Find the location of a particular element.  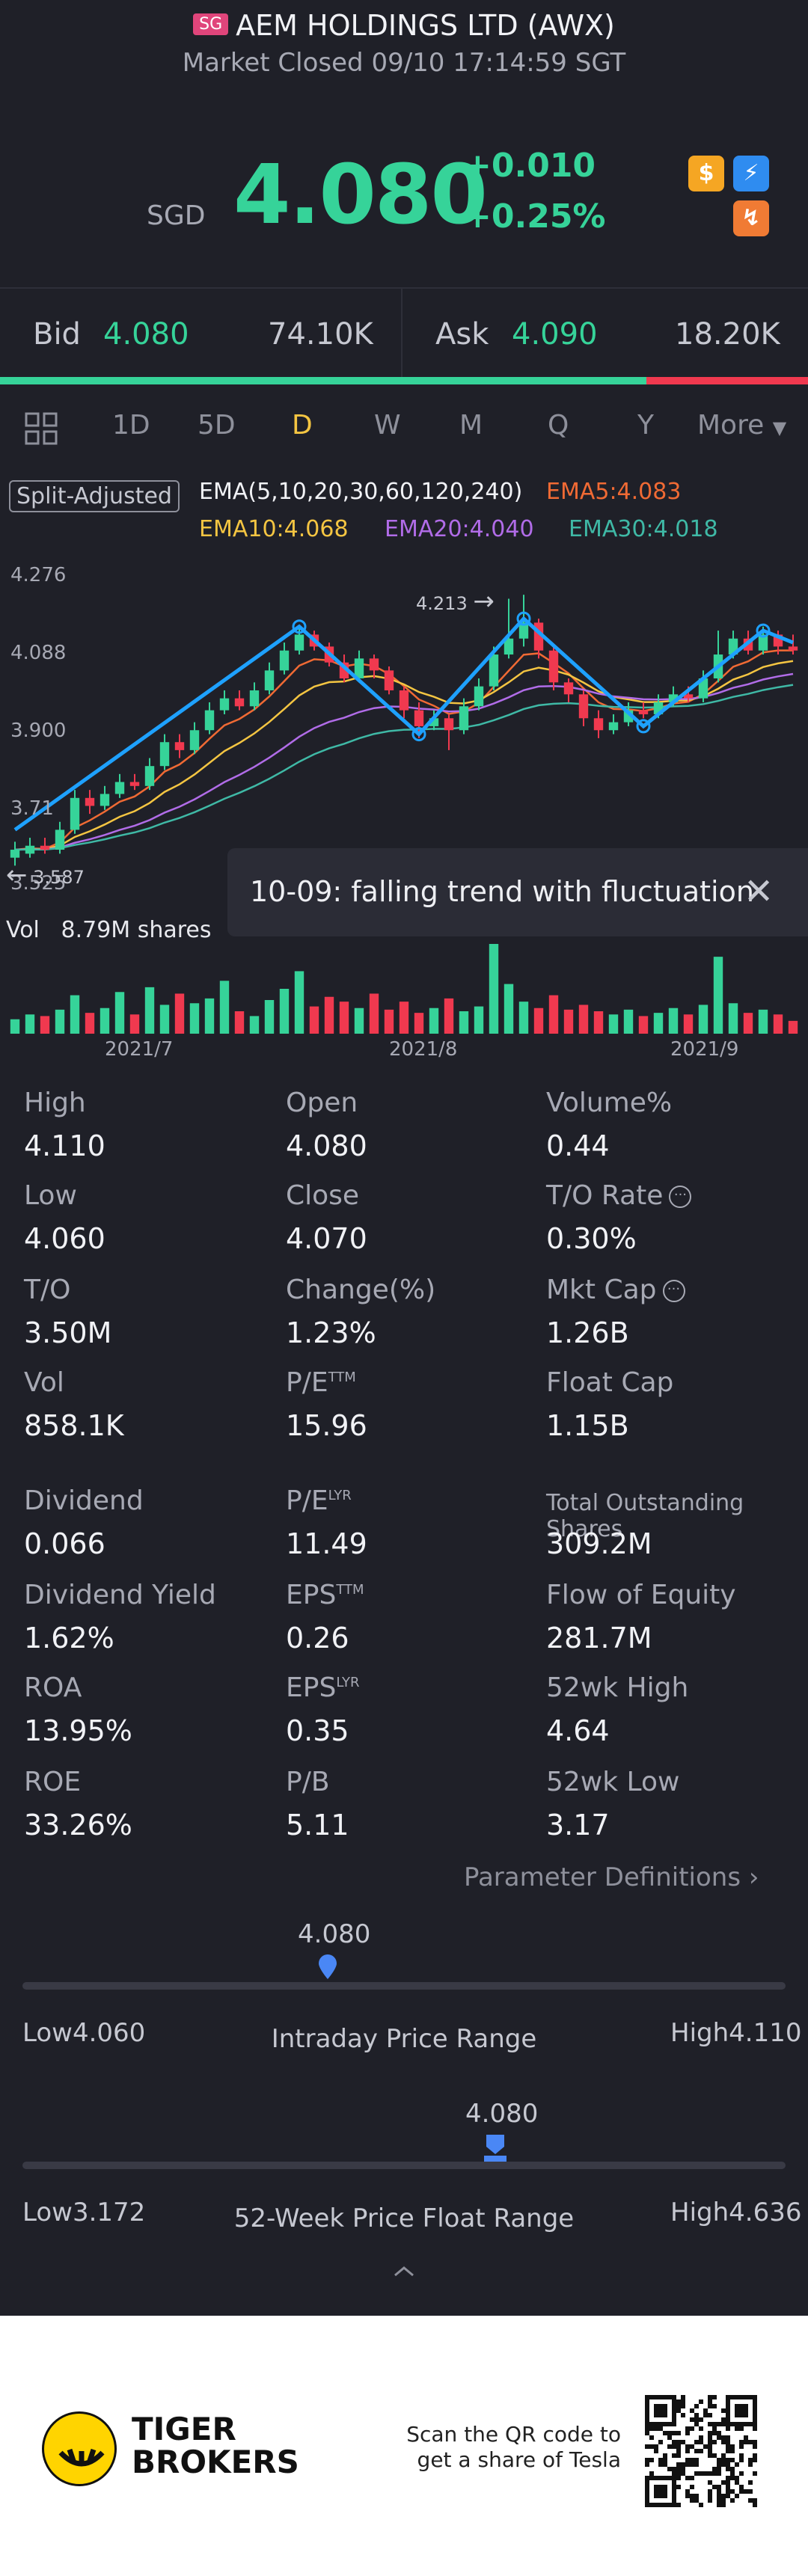

week52-low: Low3.172 is located at coordinates (83, 2212).